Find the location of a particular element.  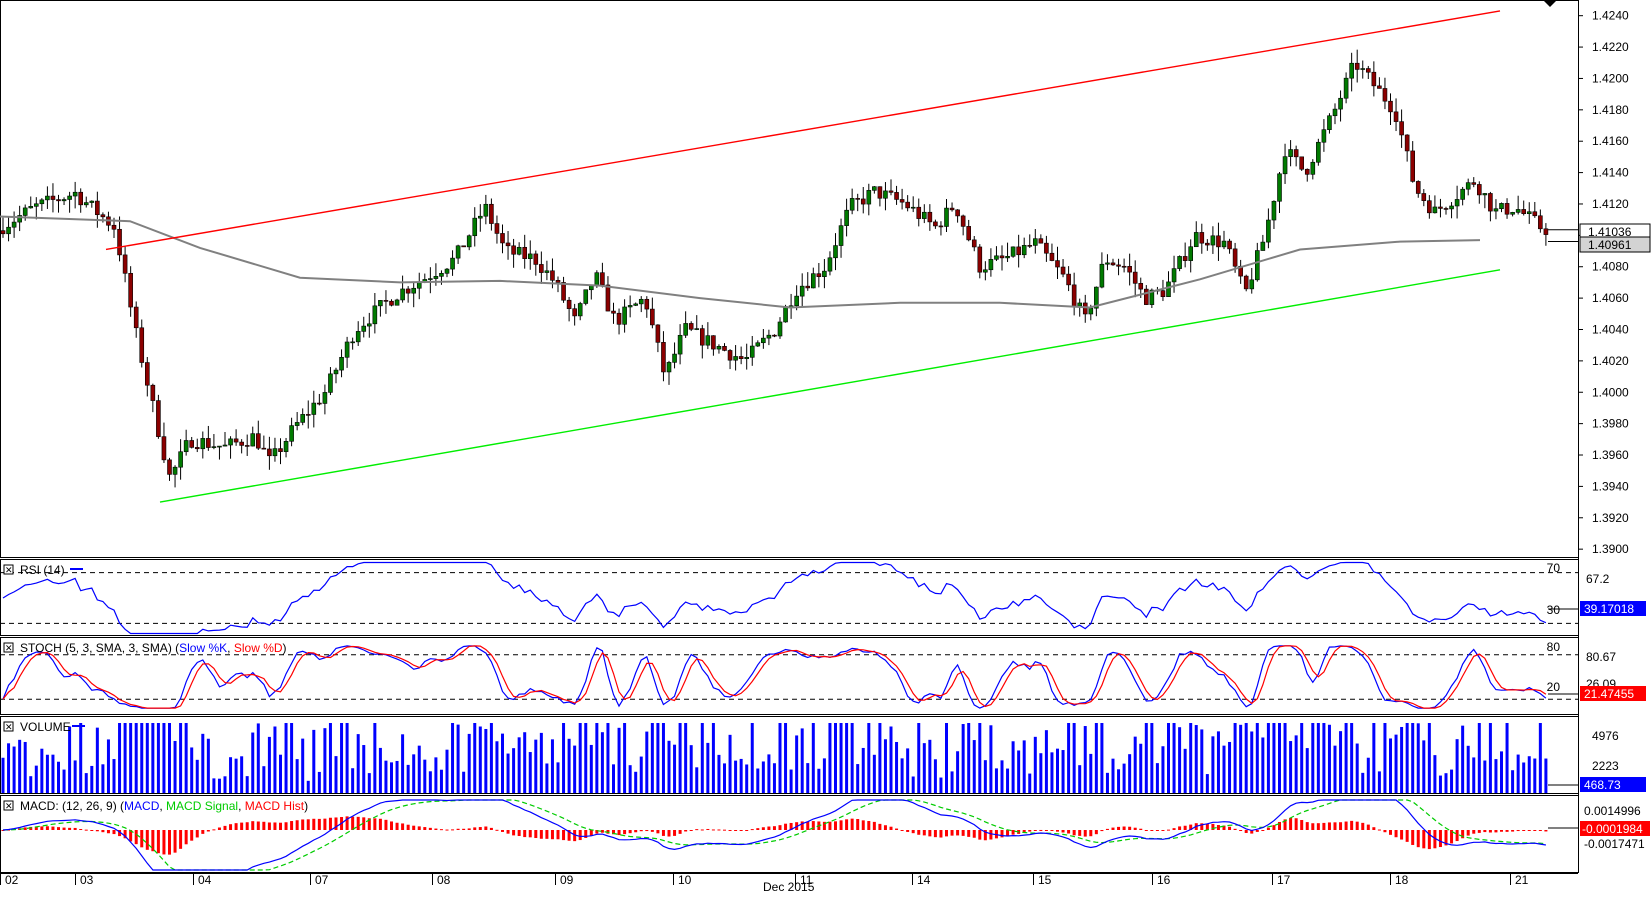

price-tick-label: 1.3940 is located at coordinates (1610, 486).